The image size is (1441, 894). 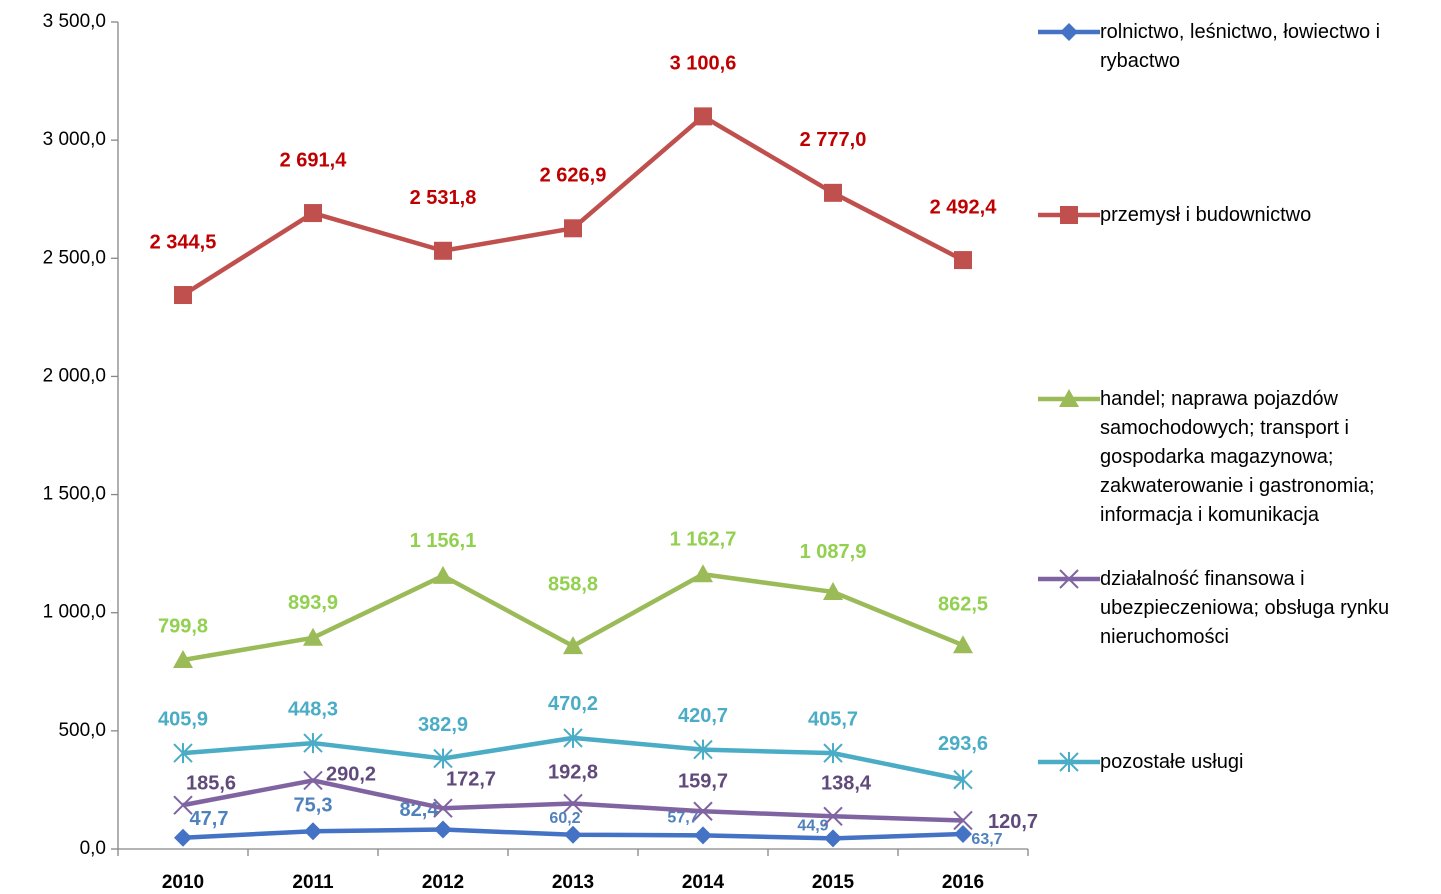 What do you see at coordinates (573, 704) in the screenshot?
I see `data-label: 470,2` at bounding box center [573, 704].